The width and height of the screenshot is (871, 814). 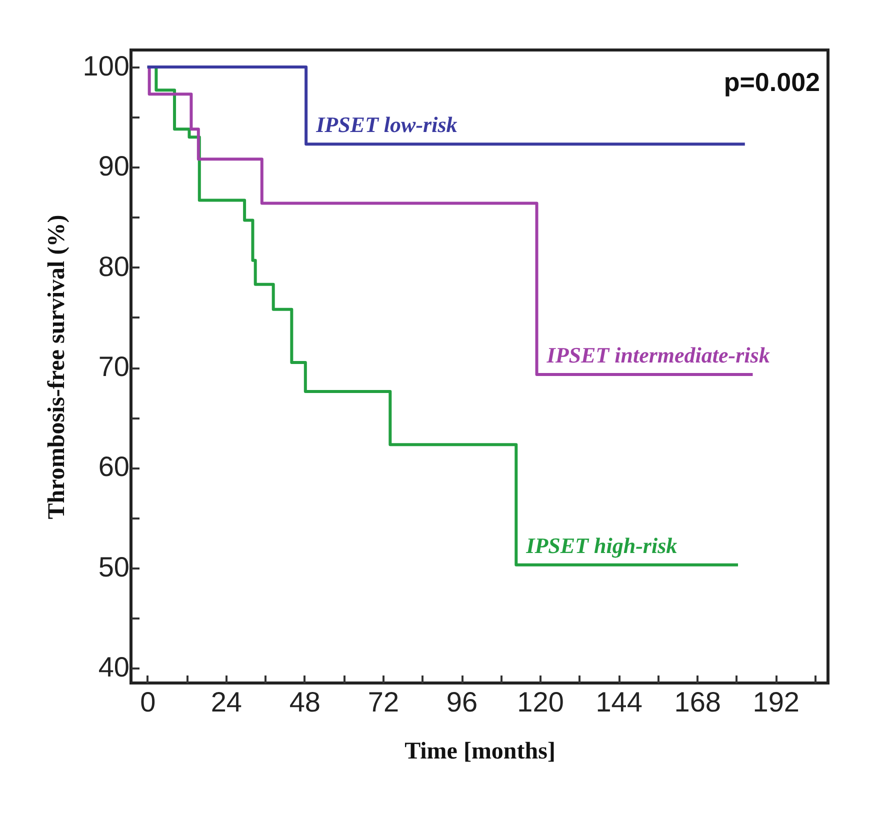 I want to click on x-tick-label: 72, so click(x=384, y=702).